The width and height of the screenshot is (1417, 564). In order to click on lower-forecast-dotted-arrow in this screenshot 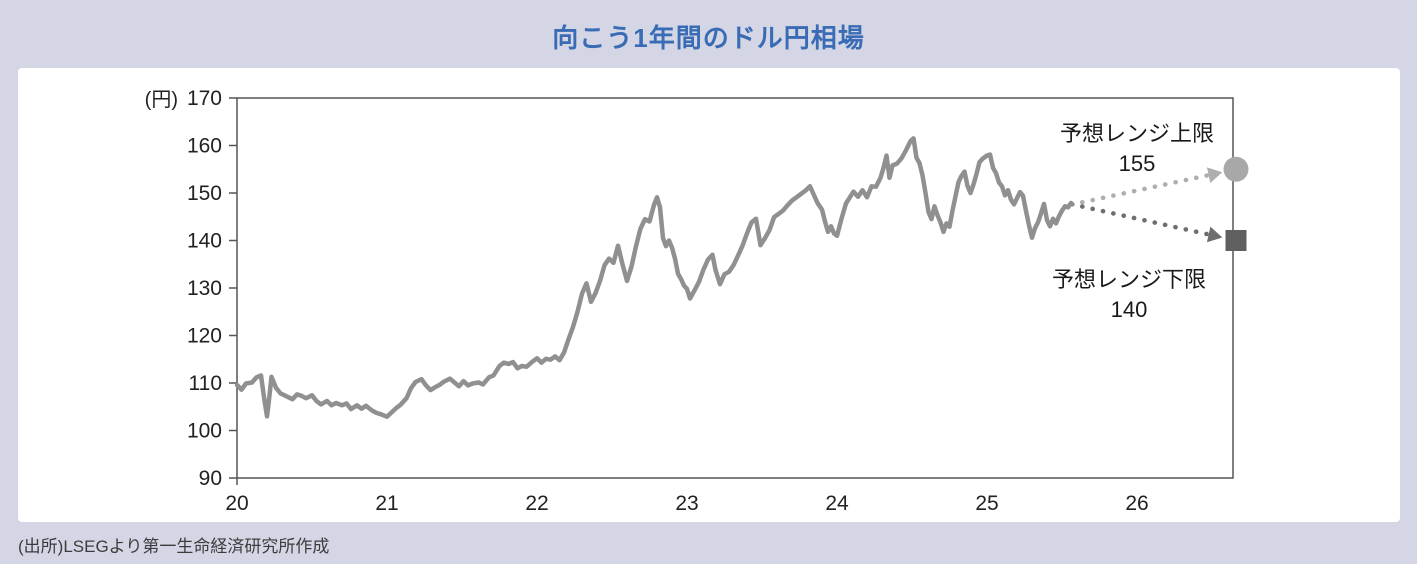, I will do `click(1144, 220)`.